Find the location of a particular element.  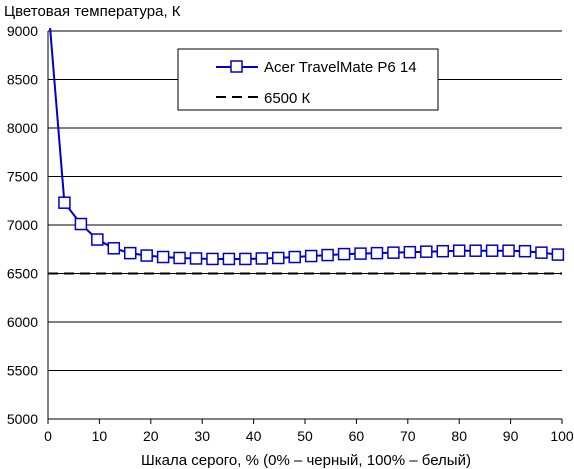

x-tick-labels: 0 10 20 30 40 50 60 70 80 90 100 is located at coordinates (309, 431).